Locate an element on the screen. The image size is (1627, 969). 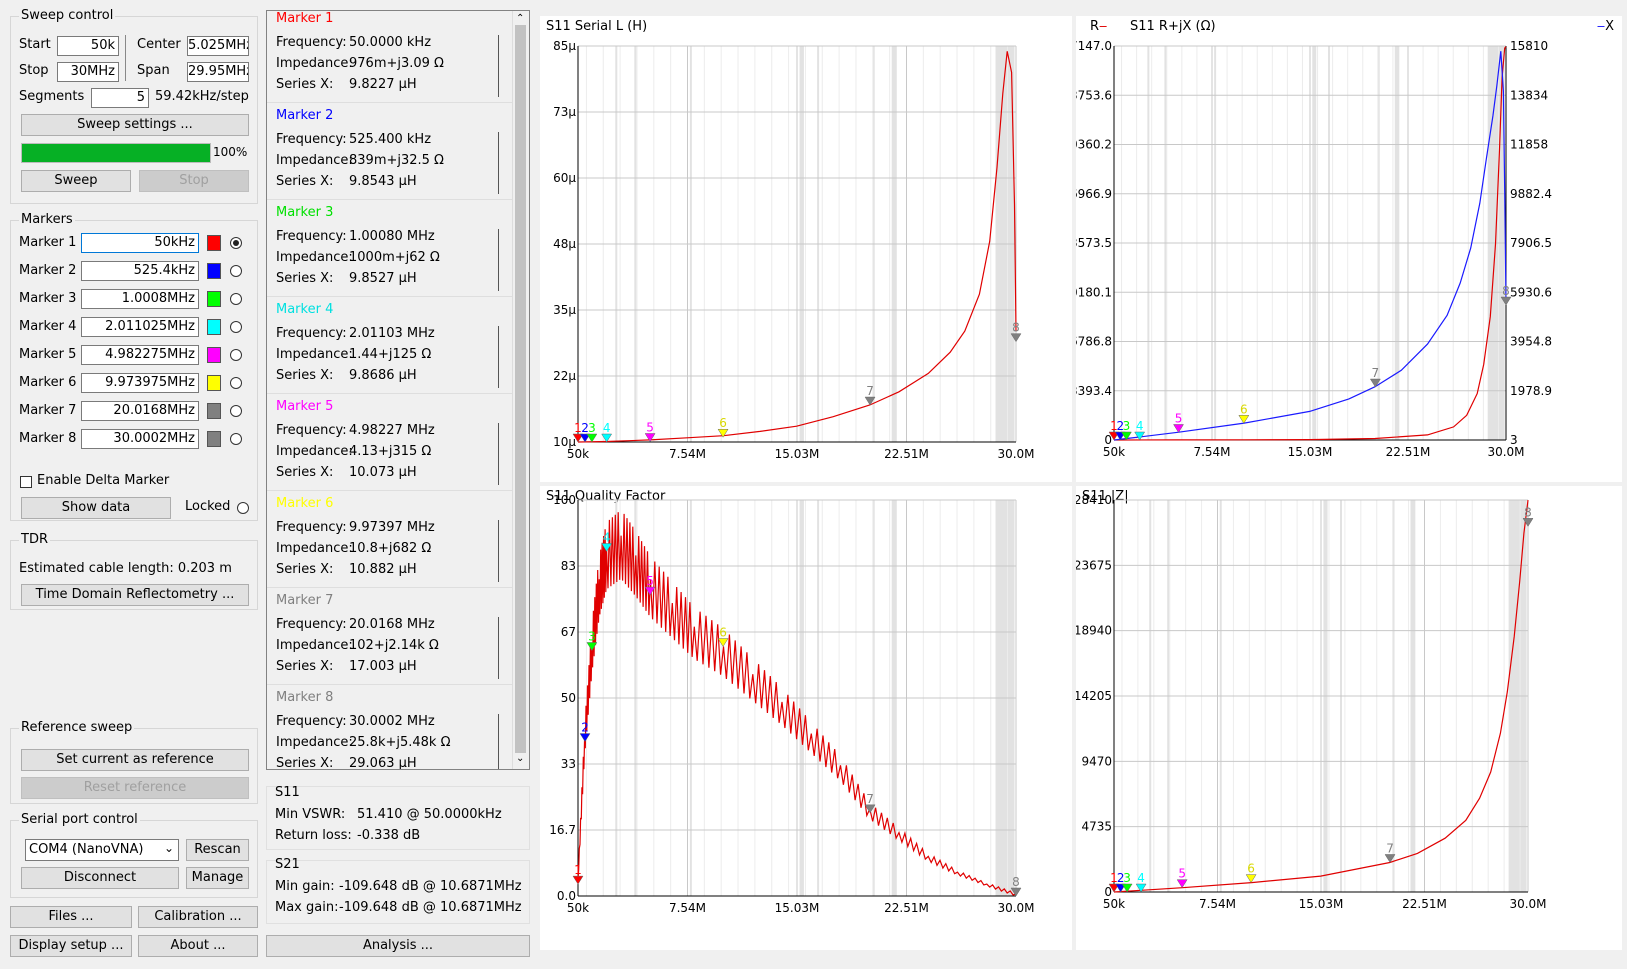
y-tick-label: 16966.9 is located at coordinates (1094, 194).